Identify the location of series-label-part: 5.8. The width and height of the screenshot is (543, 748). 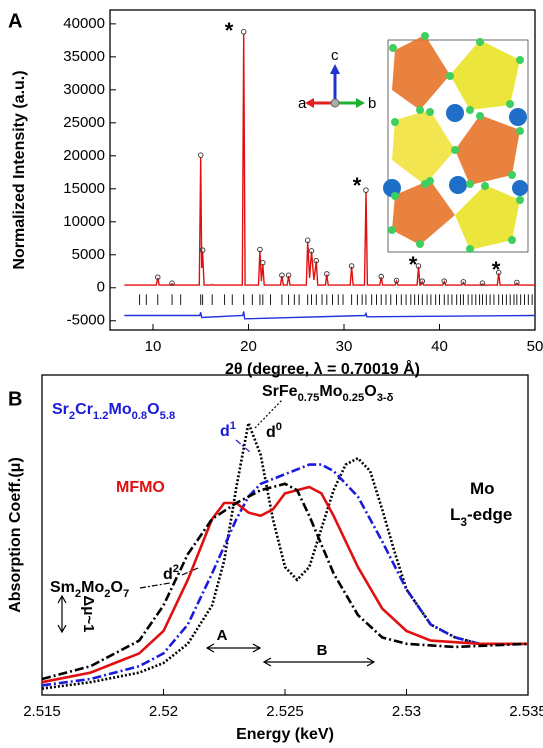
(168, 416).